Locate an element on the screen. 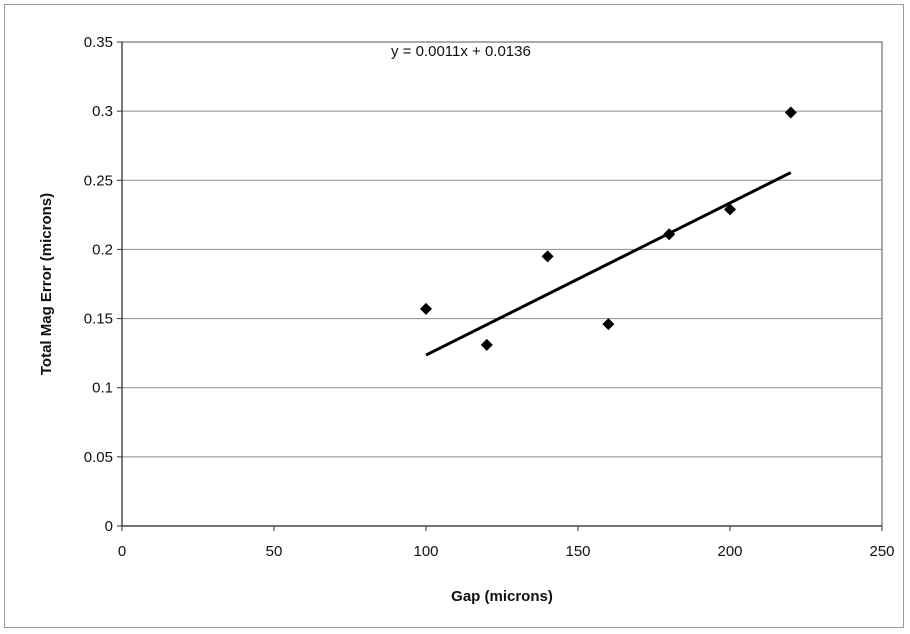 Image resolution: width=910 pixels, height=634 pixels. y-tick-label: 0.3 is located at coordinates (102, 111).